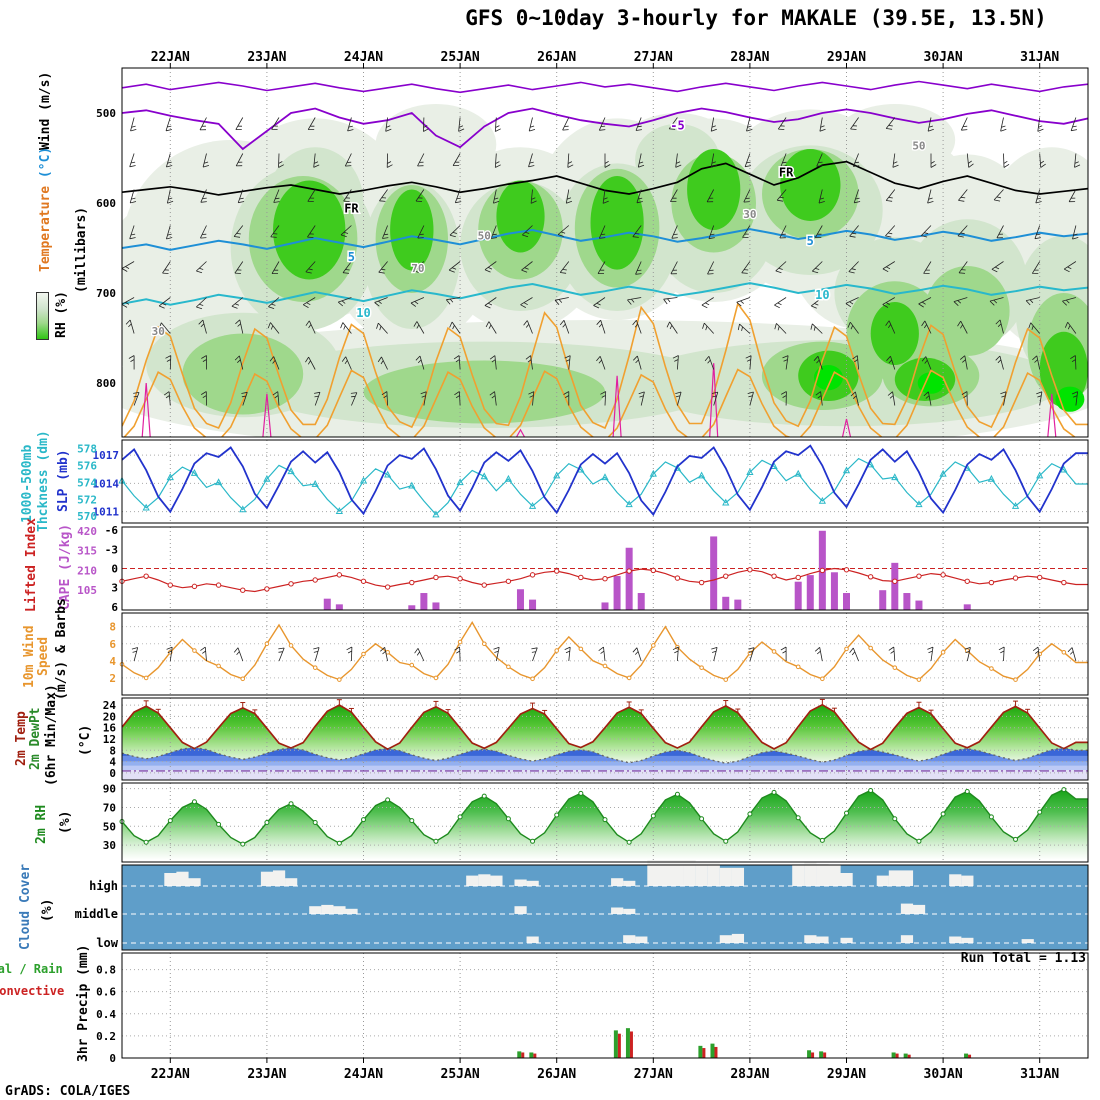 Image resolution: width=1100 pixels, height=1100 pixels. Describe the element at coordinates (106, 1036) in the screenshot. I see `svg-text: 0.2` at that location.